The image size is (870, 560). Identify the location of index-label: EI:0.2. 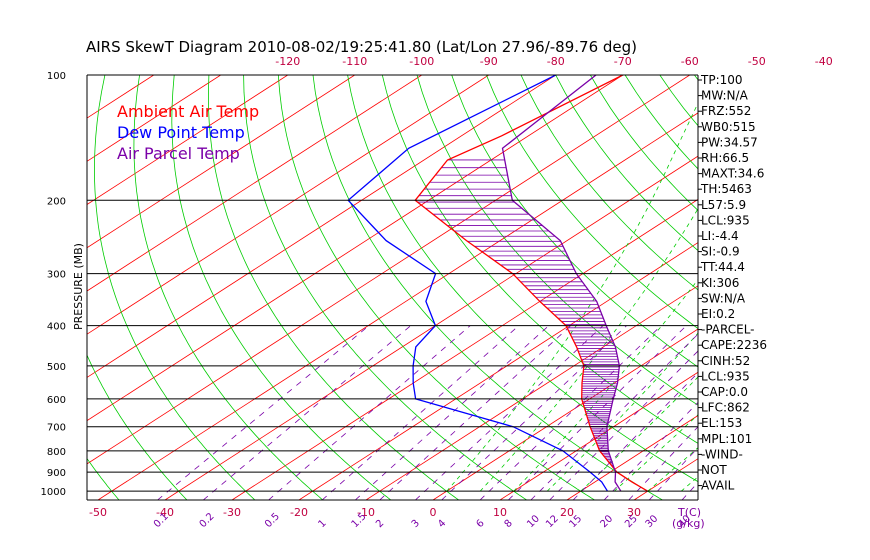
(718, 314).